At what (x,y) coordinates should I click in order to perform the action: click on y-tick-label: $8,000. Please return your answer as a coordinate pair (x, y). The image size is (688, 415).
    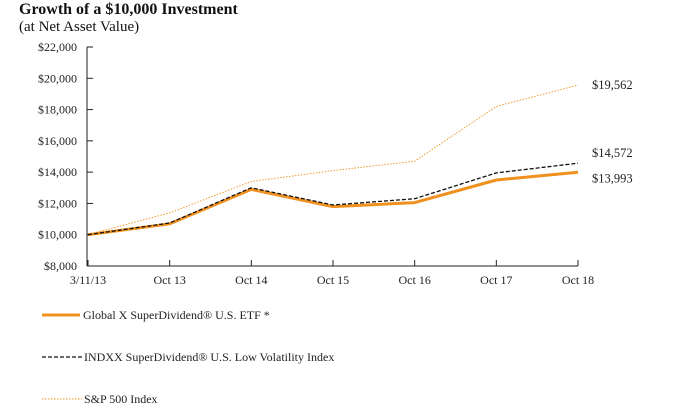
    Looking at the image, I should click on (60, 266).